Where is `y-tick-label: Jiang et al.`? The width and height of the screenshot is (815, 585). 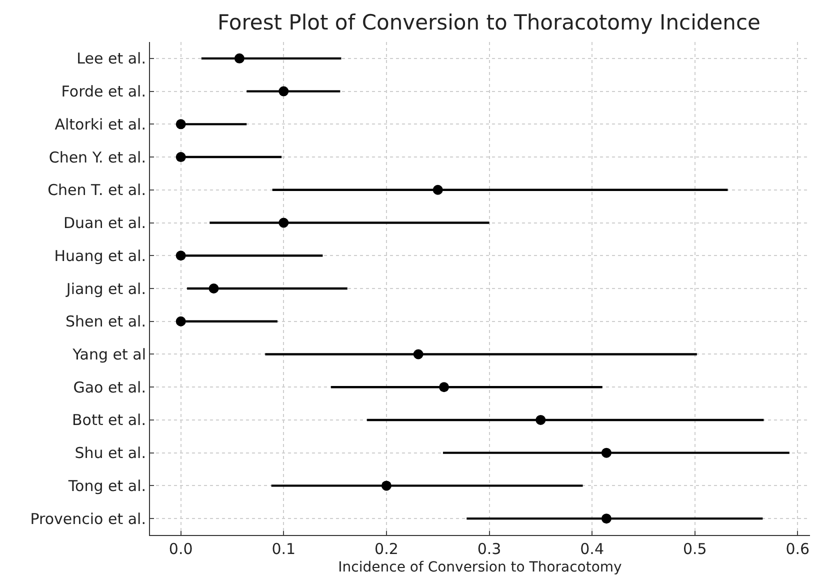 y-tick-label: Jiang et al. is located at coordinates (105, 289).